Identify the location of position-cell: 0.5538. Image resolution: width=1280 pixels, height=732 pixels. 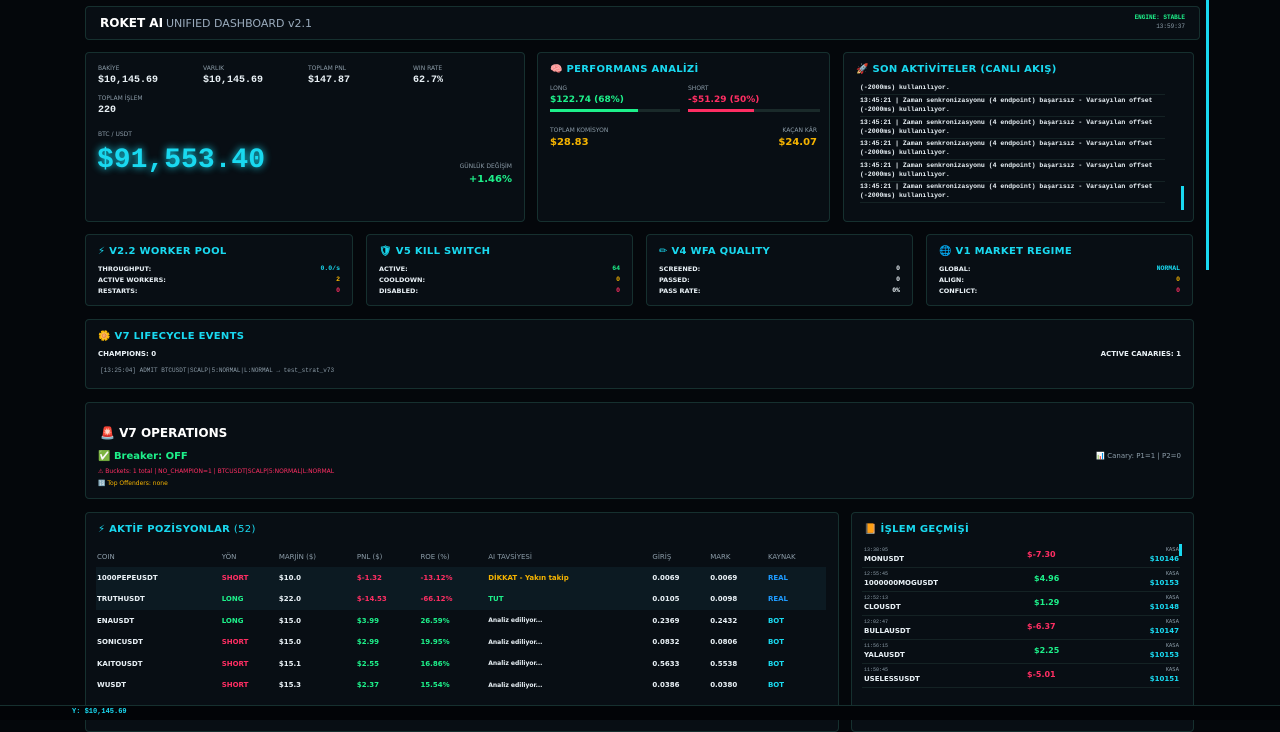
(724, 663).